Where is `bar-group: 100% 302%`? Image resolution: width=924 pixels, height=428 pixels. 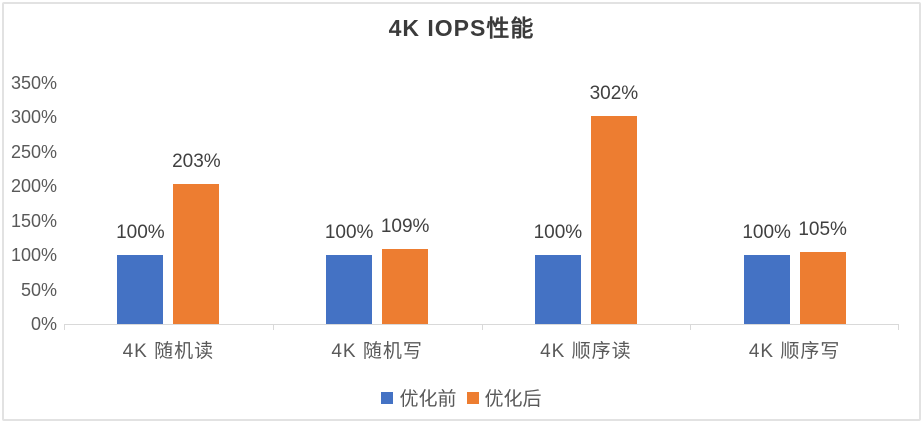
bar-group: 100% 302% is located at coordinates (586, 203).